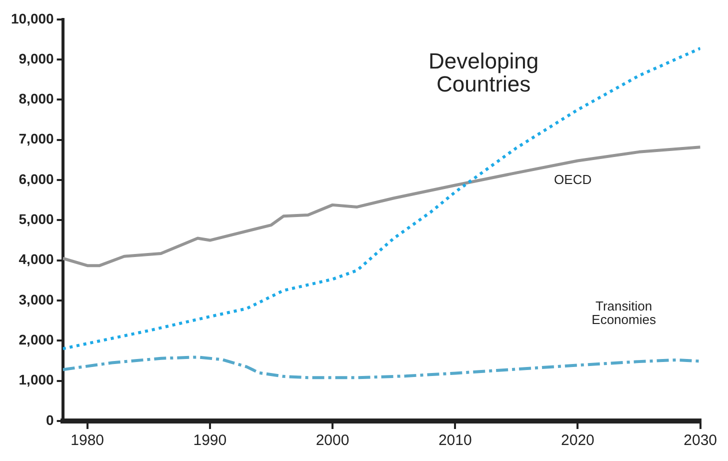  I want to click on x-tick-label: 1990, so click(210, 441).